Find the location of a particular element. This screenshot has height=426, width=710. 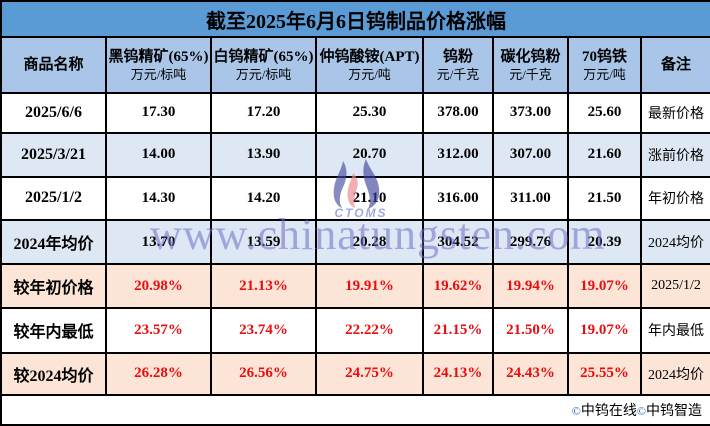

col-header-remark: 备注 is located at coordinates (675, 65).